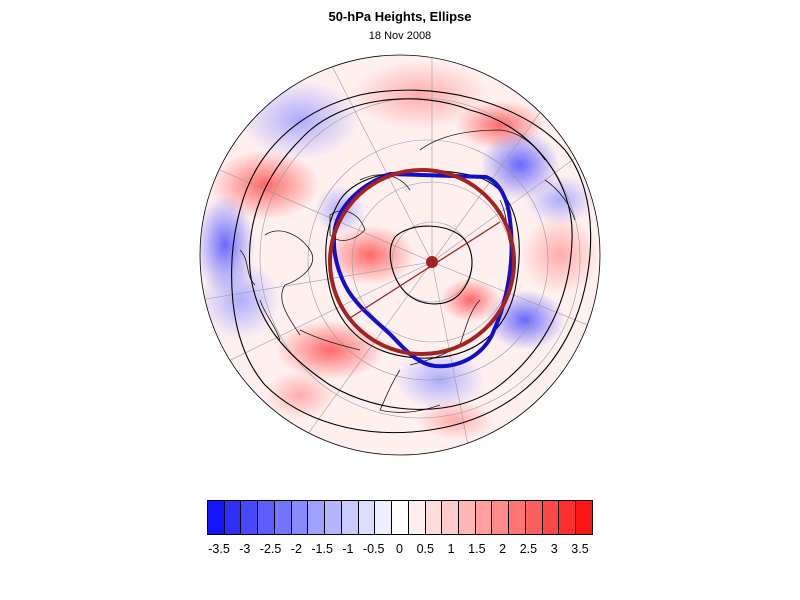 This screenshot has width=800, height=600. What do you see at coordinates (451, 549) in the screenshot?
I see `colorbar-tick-label: 1` at bounding box center [451, 549].